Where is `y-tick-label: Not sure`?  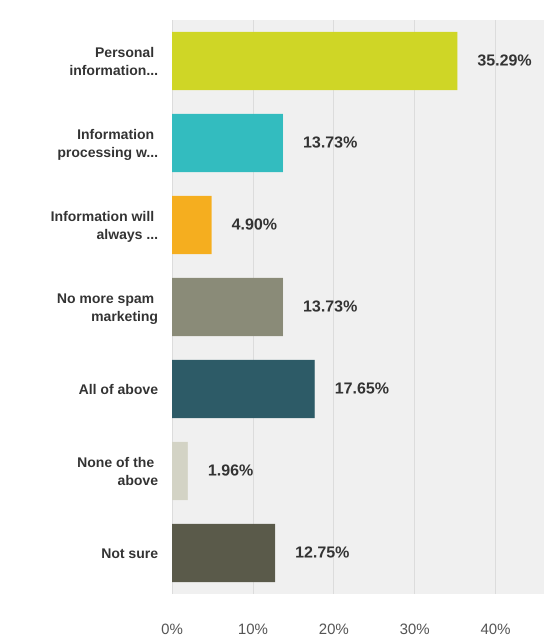
y-tick-label: Not sure is located at coordinates (129, 553).